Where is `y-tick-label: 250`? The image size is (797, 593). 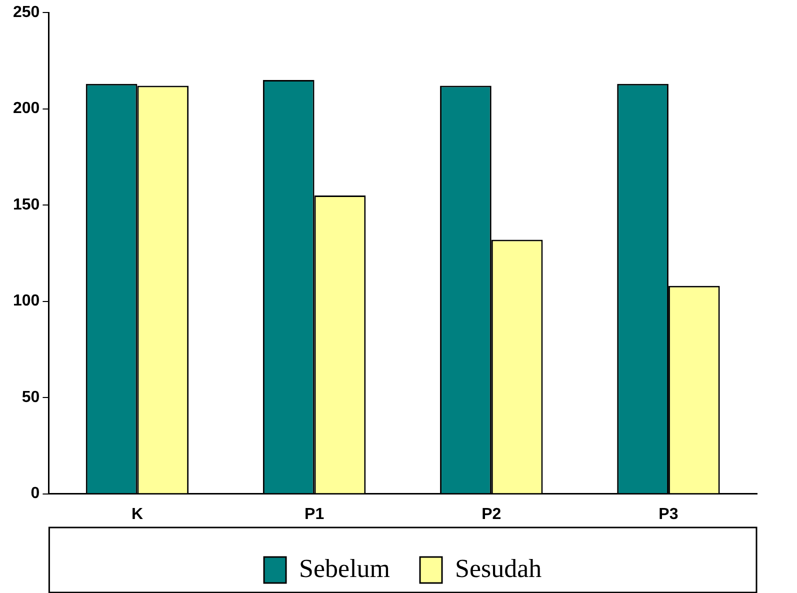 y-tick-label: 250 is located at coordinates (26, 13).